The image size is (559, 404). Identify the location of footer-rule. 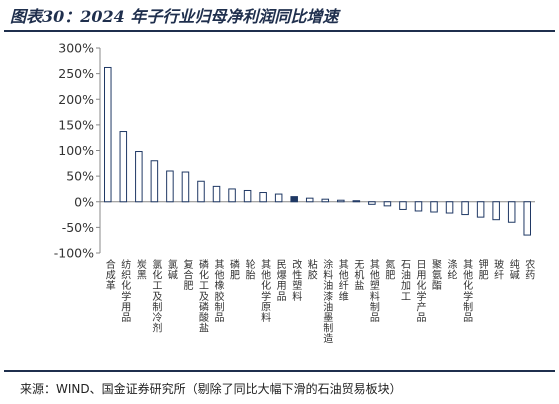
(279, 371).